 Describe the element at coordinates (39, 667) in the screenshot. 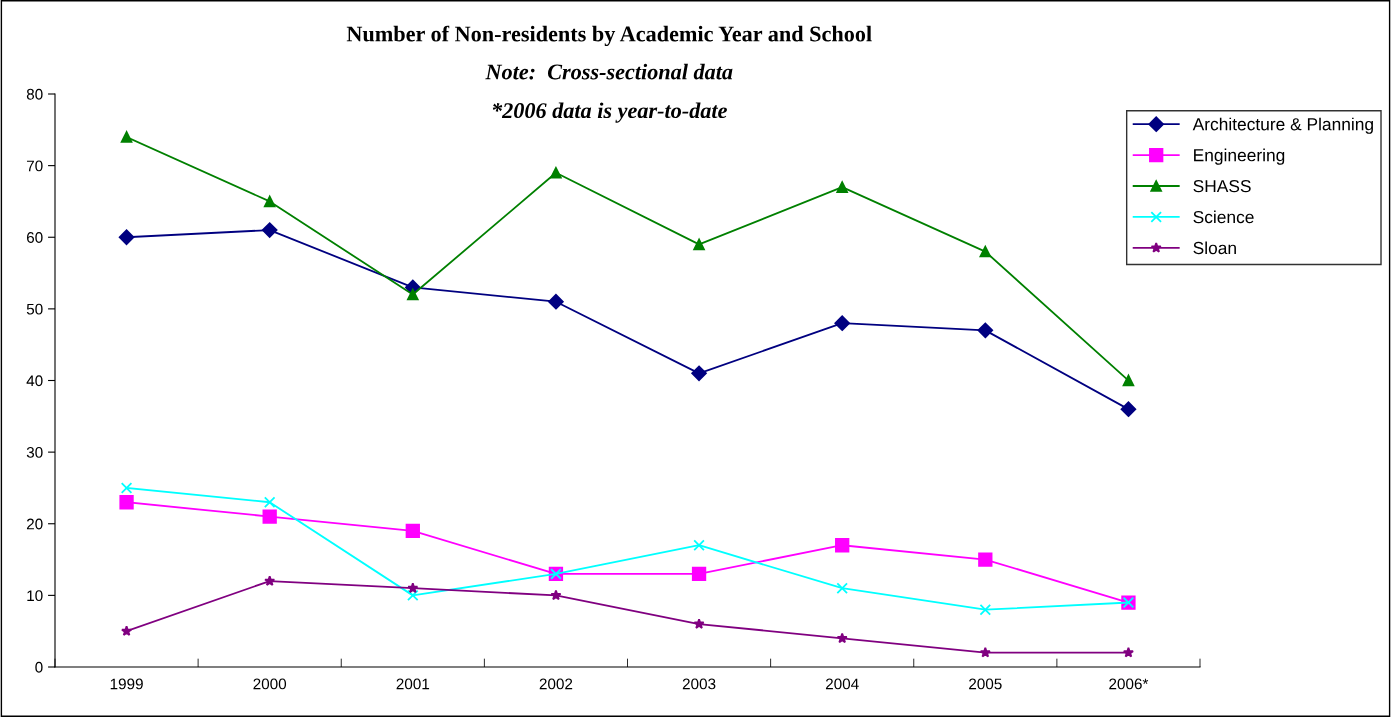

I see `y-tick-label: 0` at that location.